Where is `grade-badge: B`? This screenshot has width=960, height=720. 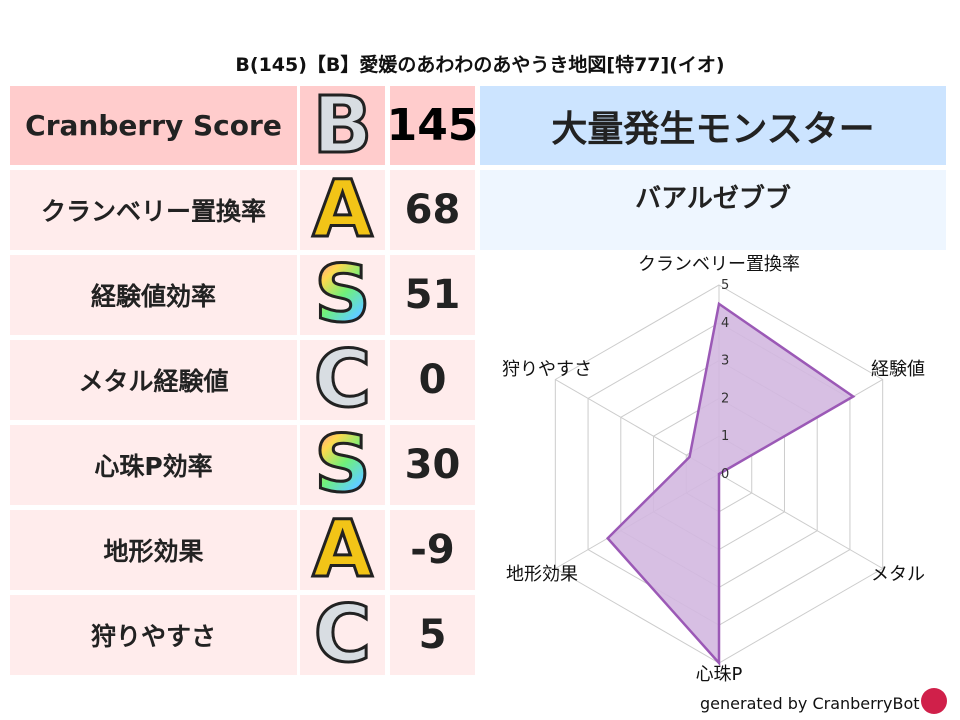 grade-badge: B is located at coordinates (342, 125).